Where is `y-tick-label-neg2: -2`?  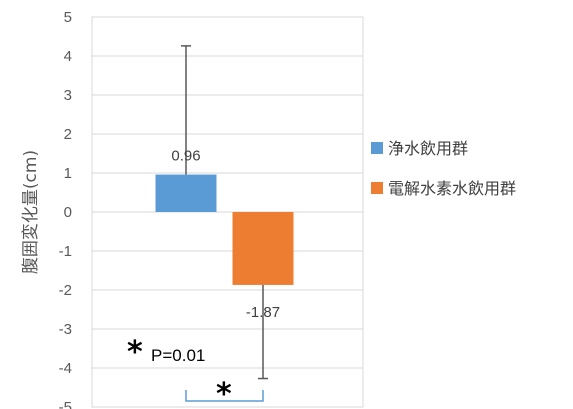 y-tick-label-neg2: -2 is located at coordinates (65, 290).